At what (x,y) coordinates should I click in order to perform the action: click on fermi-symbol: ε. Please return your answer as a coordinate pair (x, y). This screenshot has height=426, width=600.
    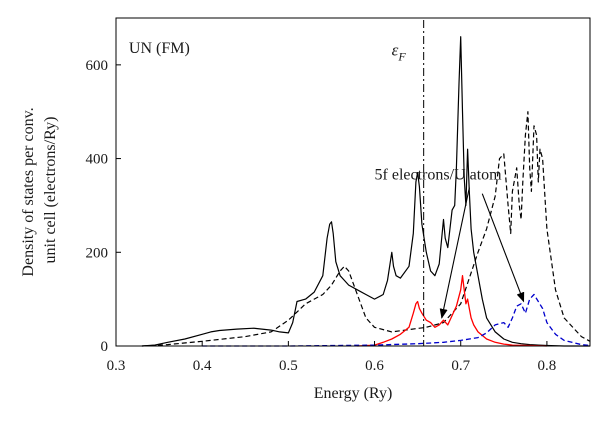
    Looking at the image, I should click on (395, 49).